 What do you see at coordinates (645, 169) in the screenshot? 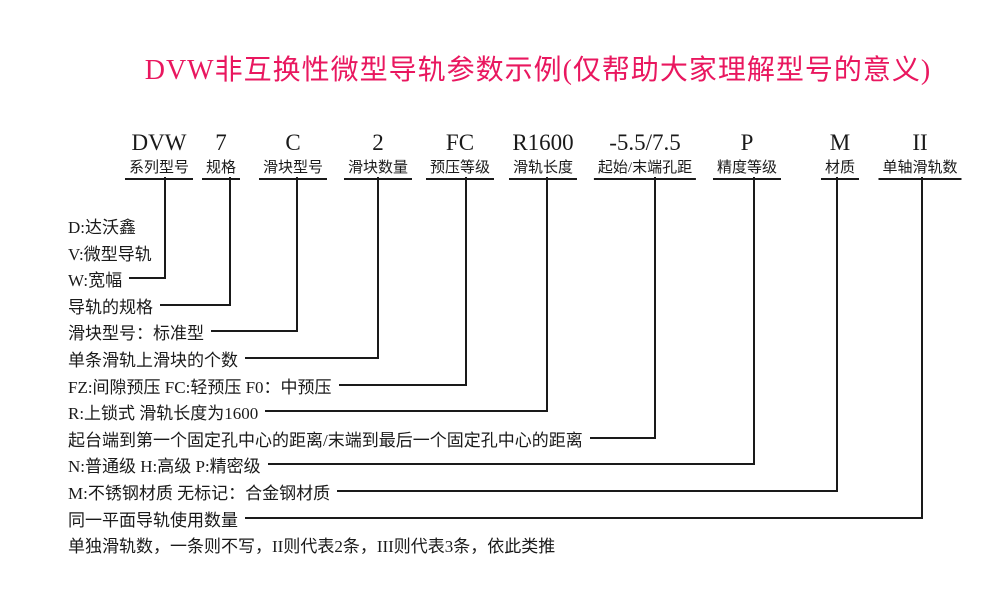
I see `model-segment-label: 起始/末端孔距` at bounding box center [645, 169].